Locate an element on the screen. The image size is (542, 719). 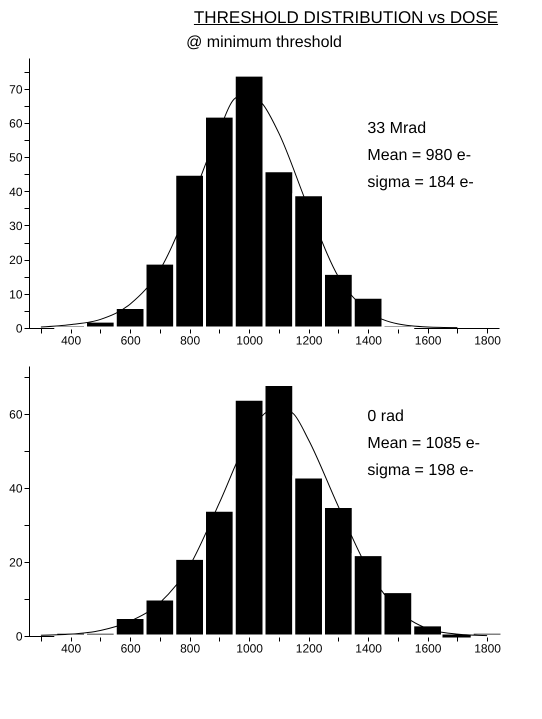
y-tick-label: 70 is located at coordinates (16, 89).